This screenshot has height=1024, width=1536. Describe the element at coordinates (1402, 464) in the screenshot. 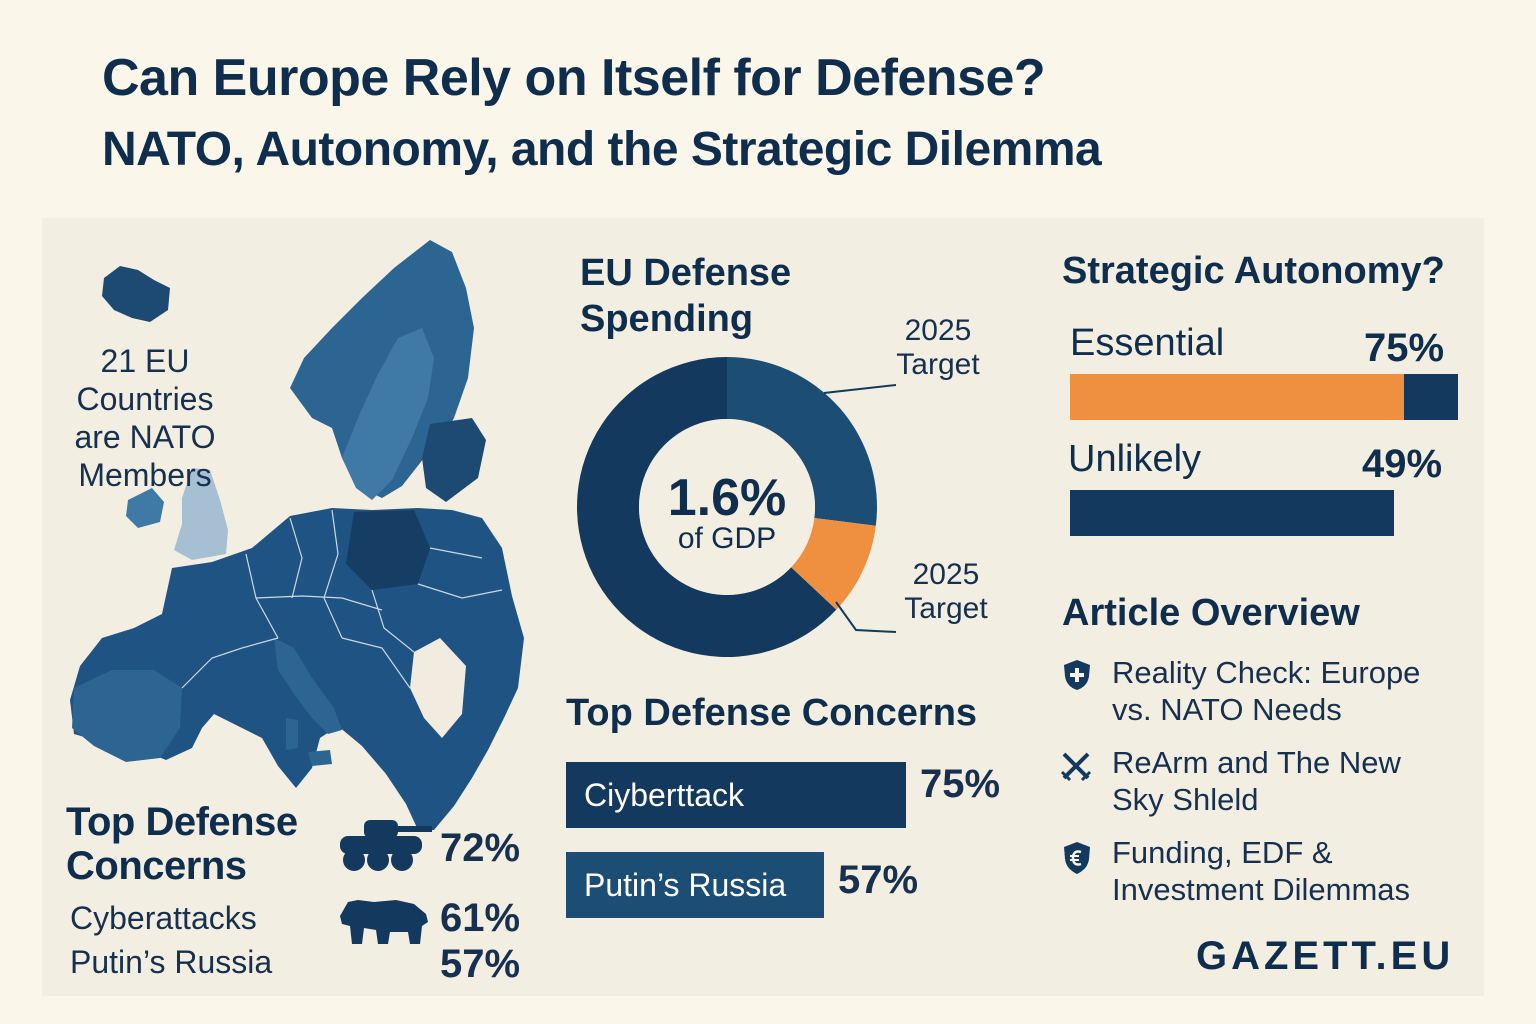

I see `autonomy-pct-unlikely: 49%` at that location.